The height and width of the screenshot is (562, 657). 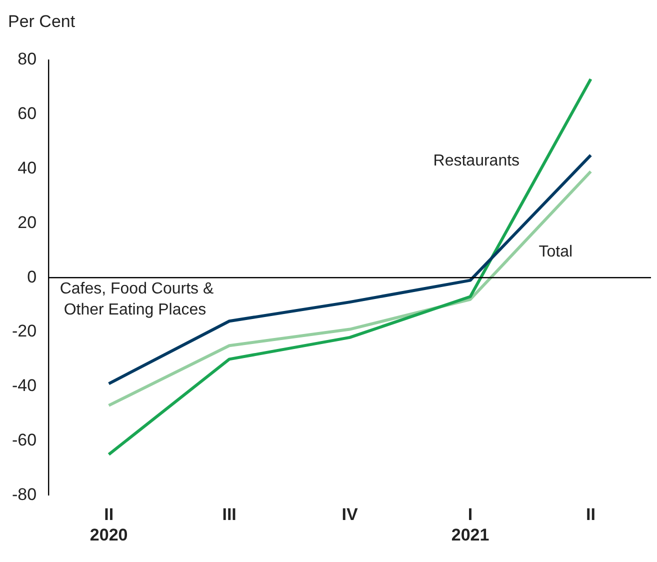 What do you see at coordinates (24, 494) in the screenshot?
I see `y-tick-label: -80` at bounding box center [24, 494].